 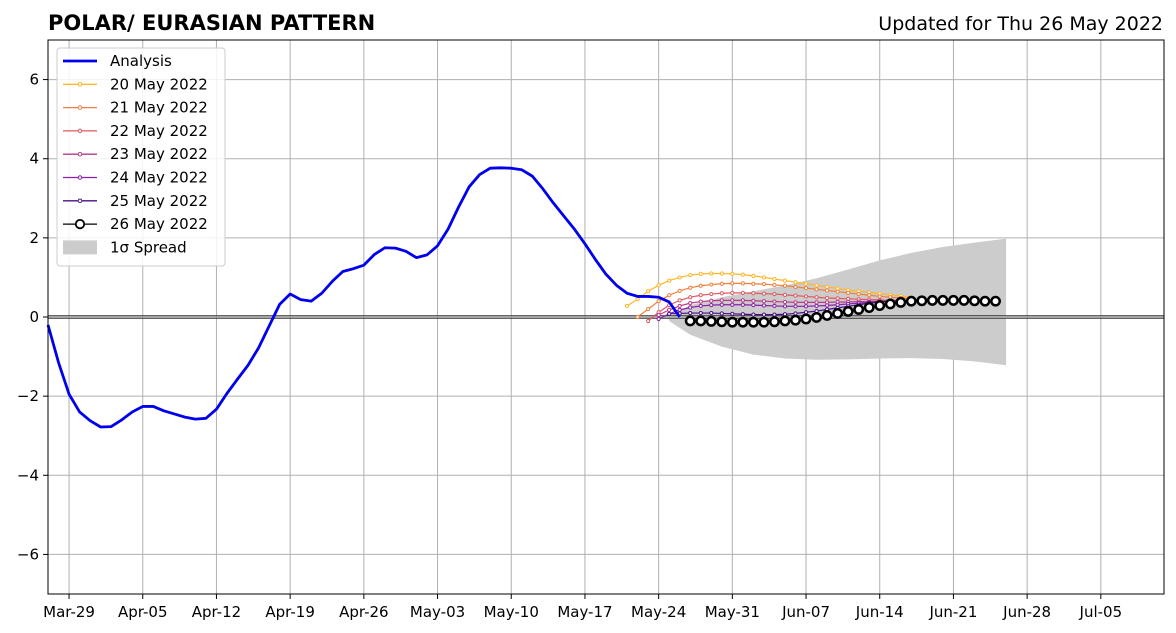 What do you see at coordinates (1101, 612) in the screenshot?
I see `x-tick-label: Jul-05` at bounding box center [1101, 612].